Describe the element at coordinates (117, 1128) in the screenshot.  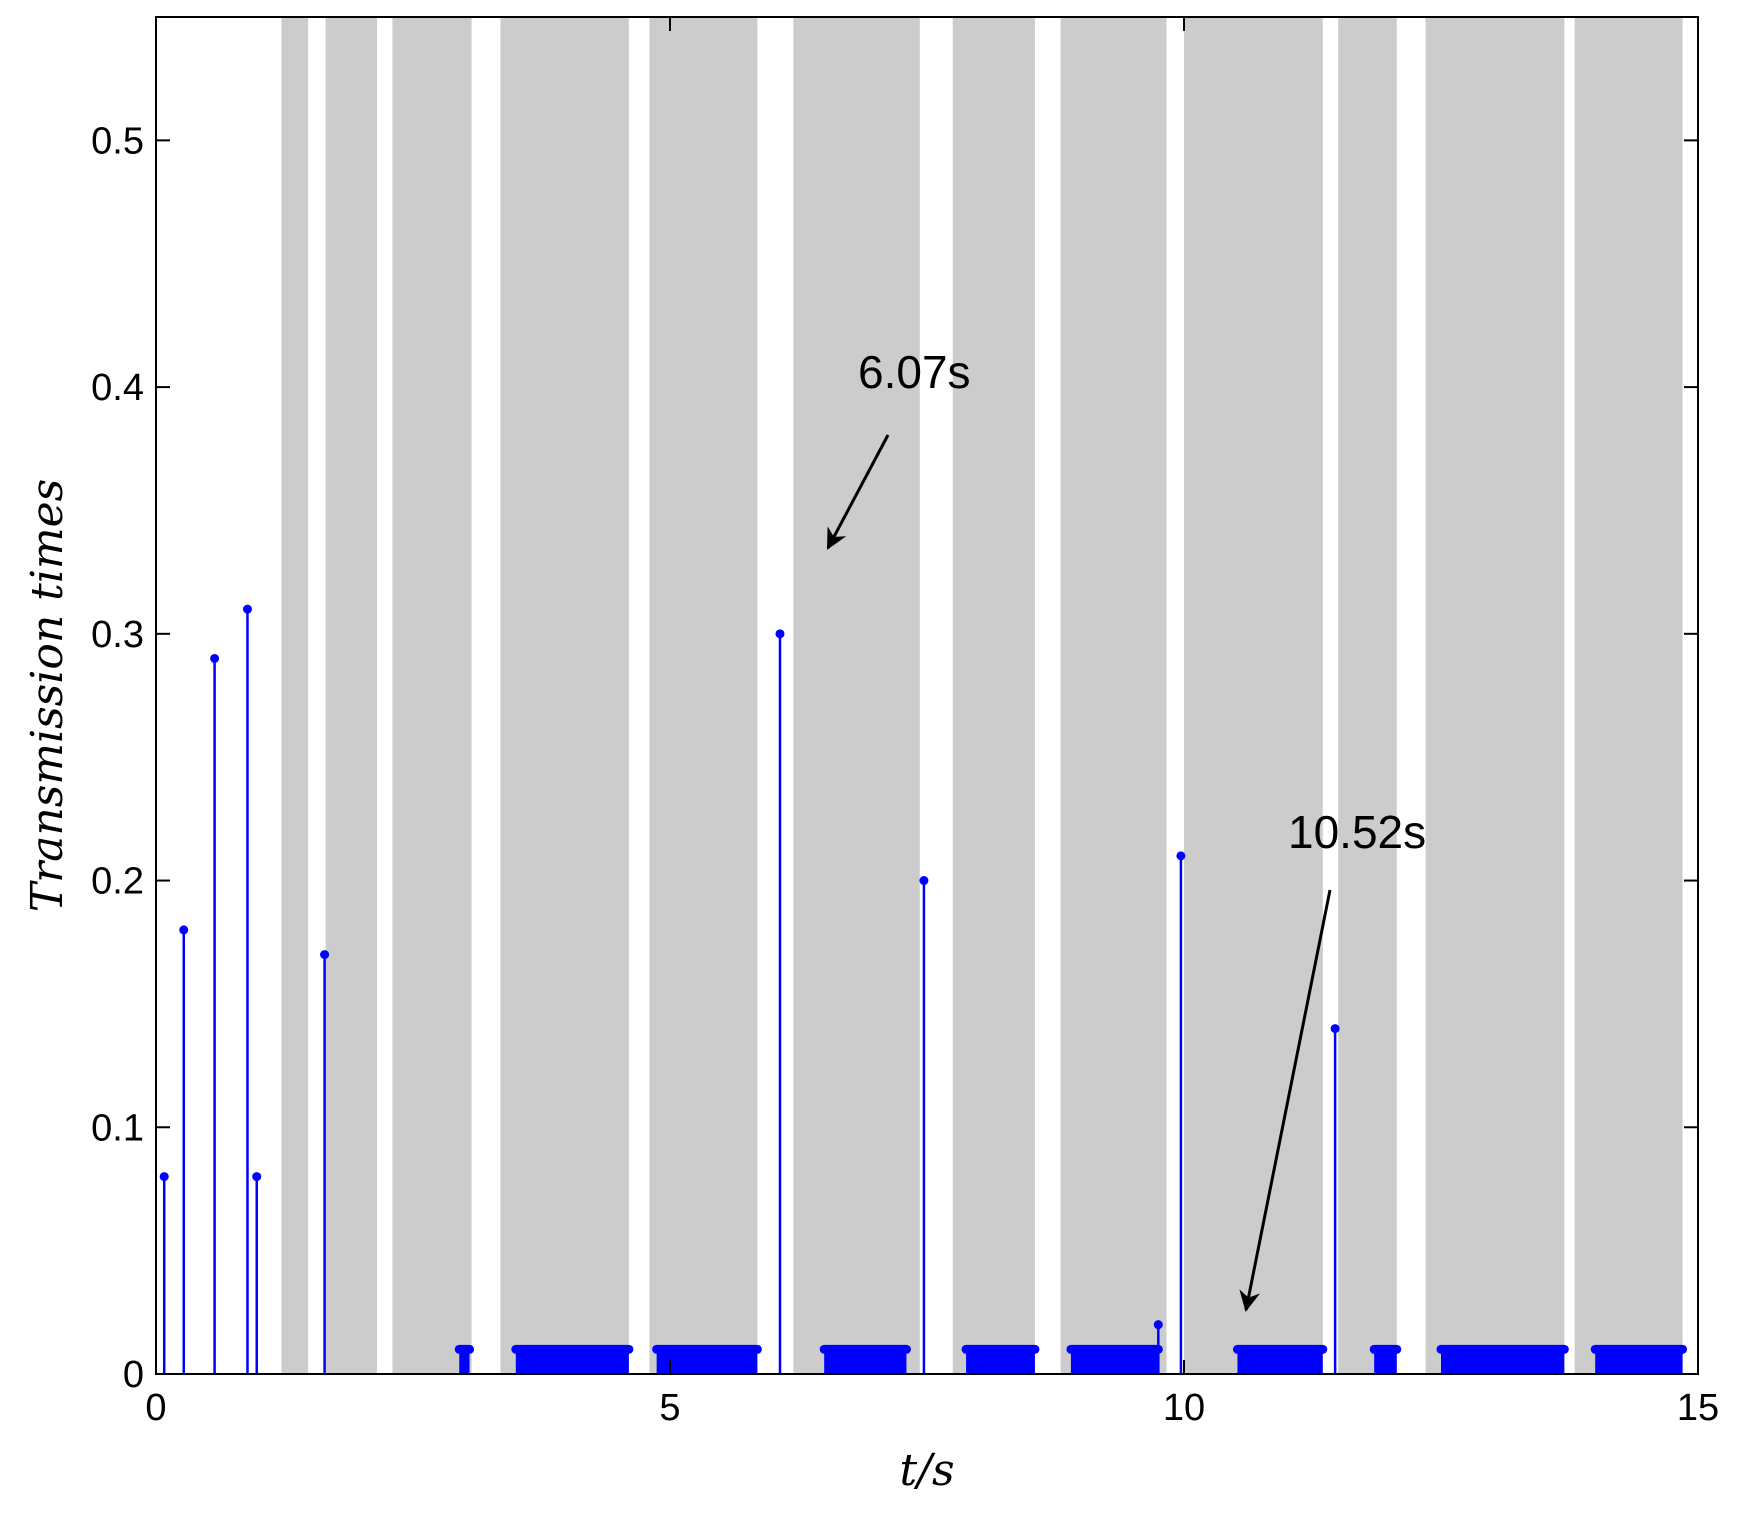
I see `y-tick-label: 0.1` at that location.